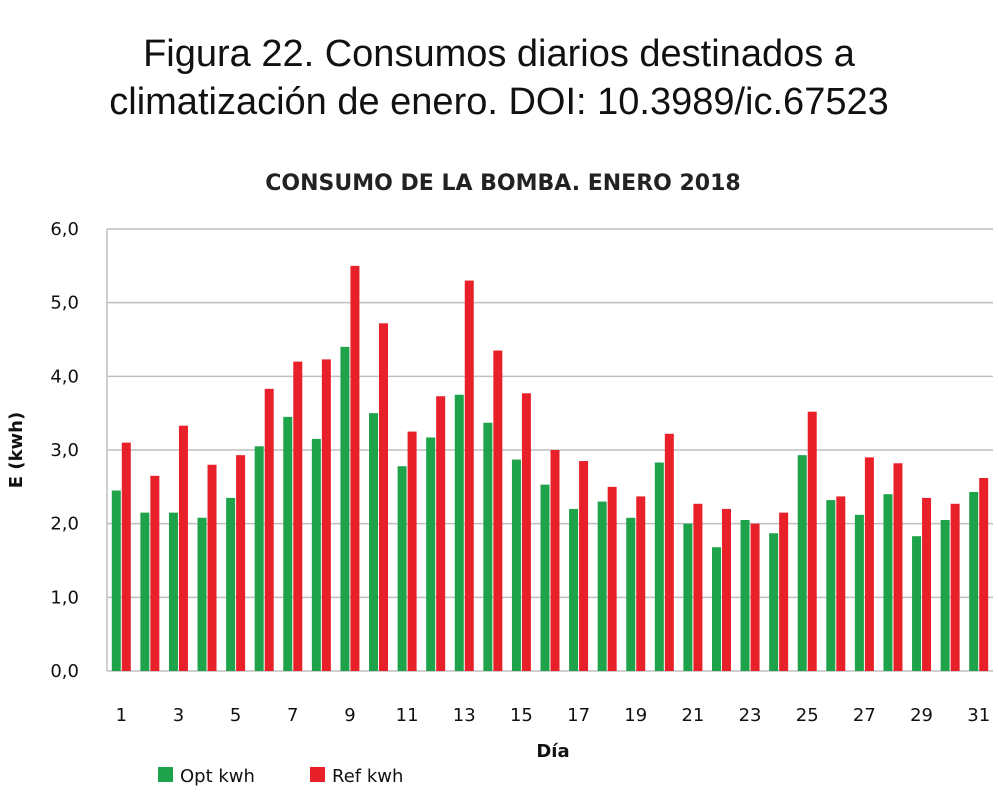 The width and height of the screenshot is (998, 793). What do you see at coordinates (64, 303) in the screenshot?
I see `y-tick-label: 5,0` at bounding box center [64, 303].